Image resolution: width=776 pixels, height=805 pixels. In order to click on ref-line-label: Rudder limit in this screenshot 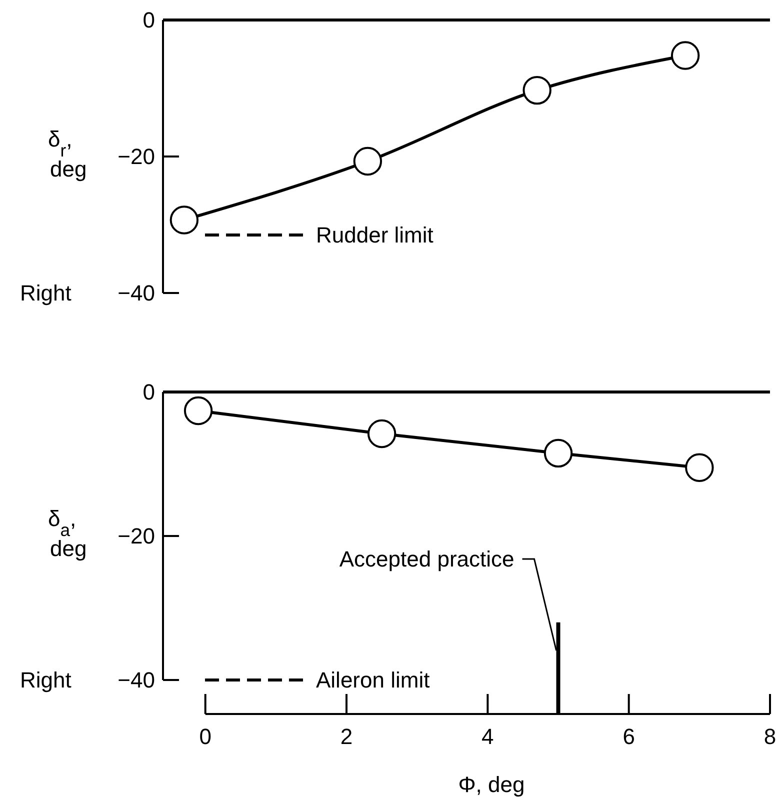, I will do `click(375, 235)`.